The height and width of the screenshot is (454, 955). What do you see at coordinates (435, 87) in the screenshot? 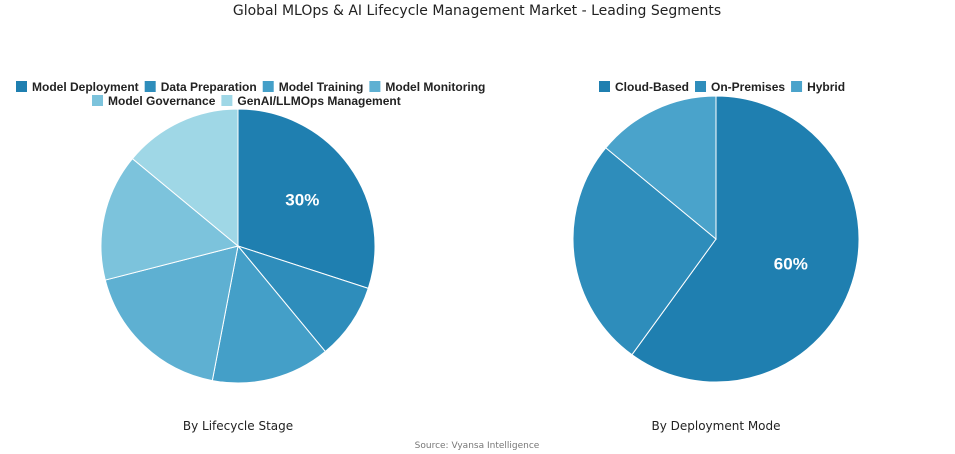
I see `lifecycle-legend-label: Model Monitoring` at bounding box center [435, 87].